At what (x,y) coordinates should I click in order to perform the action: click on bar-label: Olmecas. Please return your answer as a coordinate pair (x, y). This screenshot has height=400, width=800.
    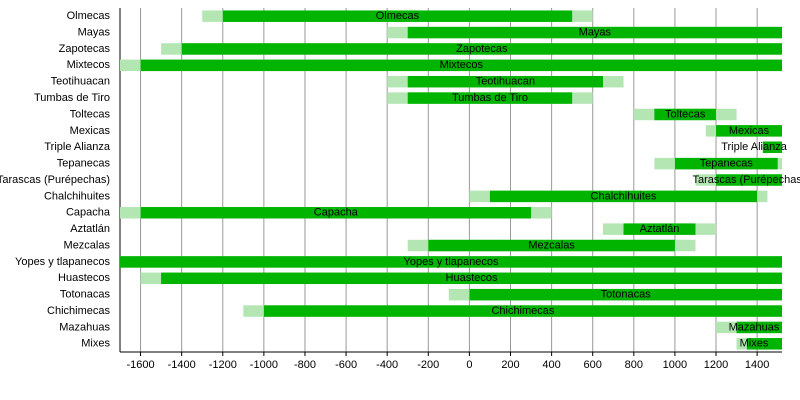
    Looking at the image, I should click on (398, 16).